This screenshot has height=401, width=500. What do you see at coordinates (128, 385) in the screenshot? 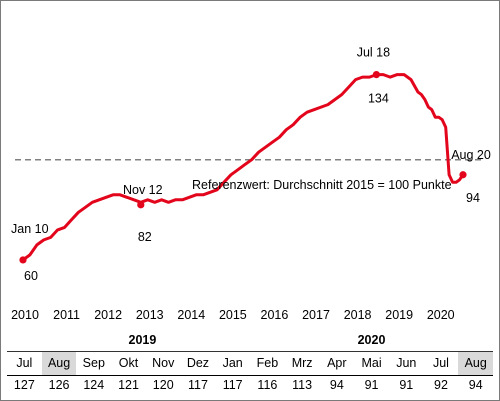
I see `month-value-3: 121` at bounding box center [128, 385].